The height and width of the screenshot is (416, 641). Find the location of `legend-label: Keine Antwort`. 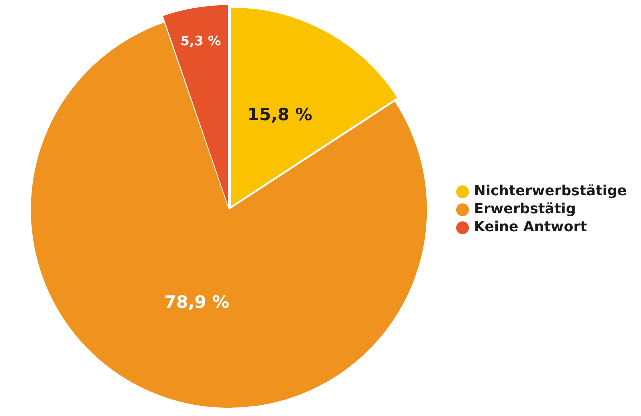

legend-label: Keine Antwort is located at coordinates (531, 228).